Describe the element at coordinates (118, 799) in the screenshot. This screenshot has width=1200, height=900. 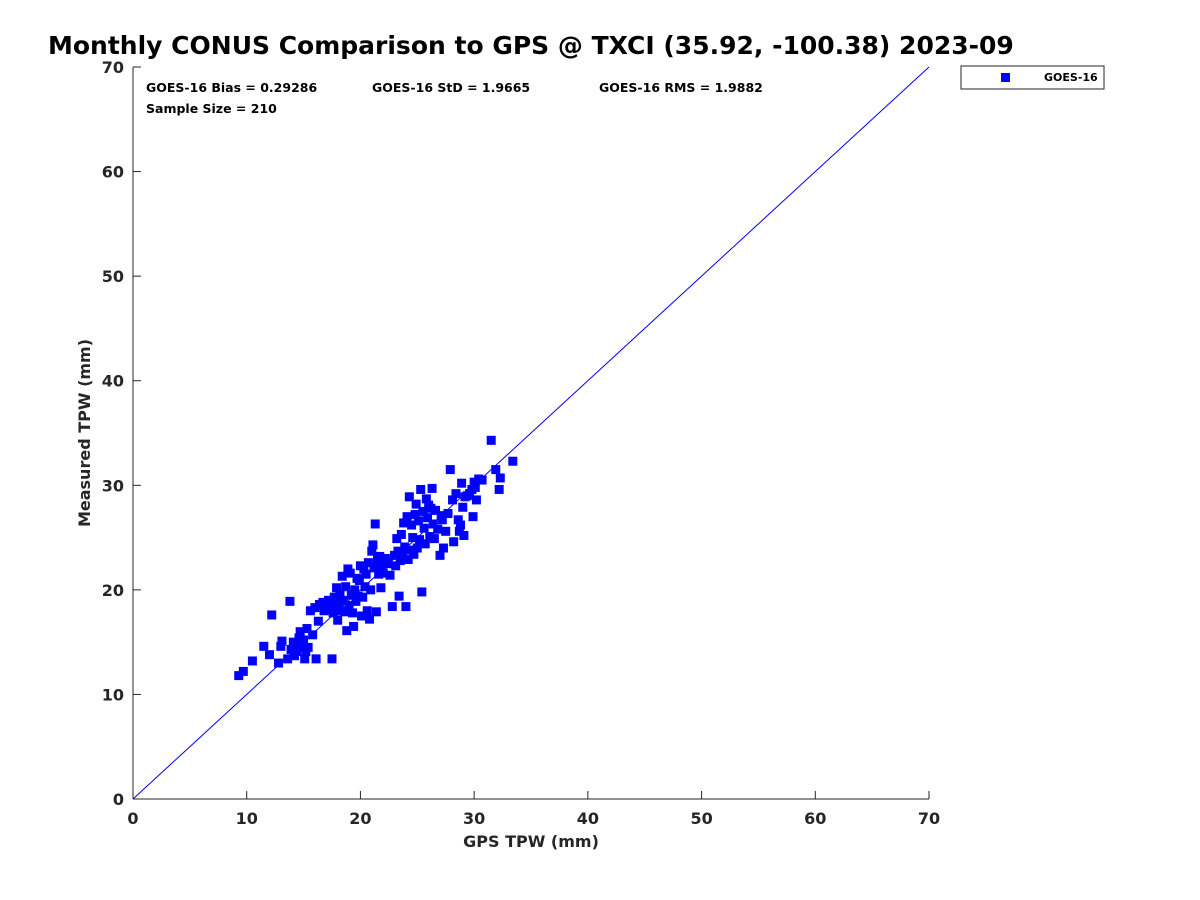
I see `y-tick-label: 0` at that location.